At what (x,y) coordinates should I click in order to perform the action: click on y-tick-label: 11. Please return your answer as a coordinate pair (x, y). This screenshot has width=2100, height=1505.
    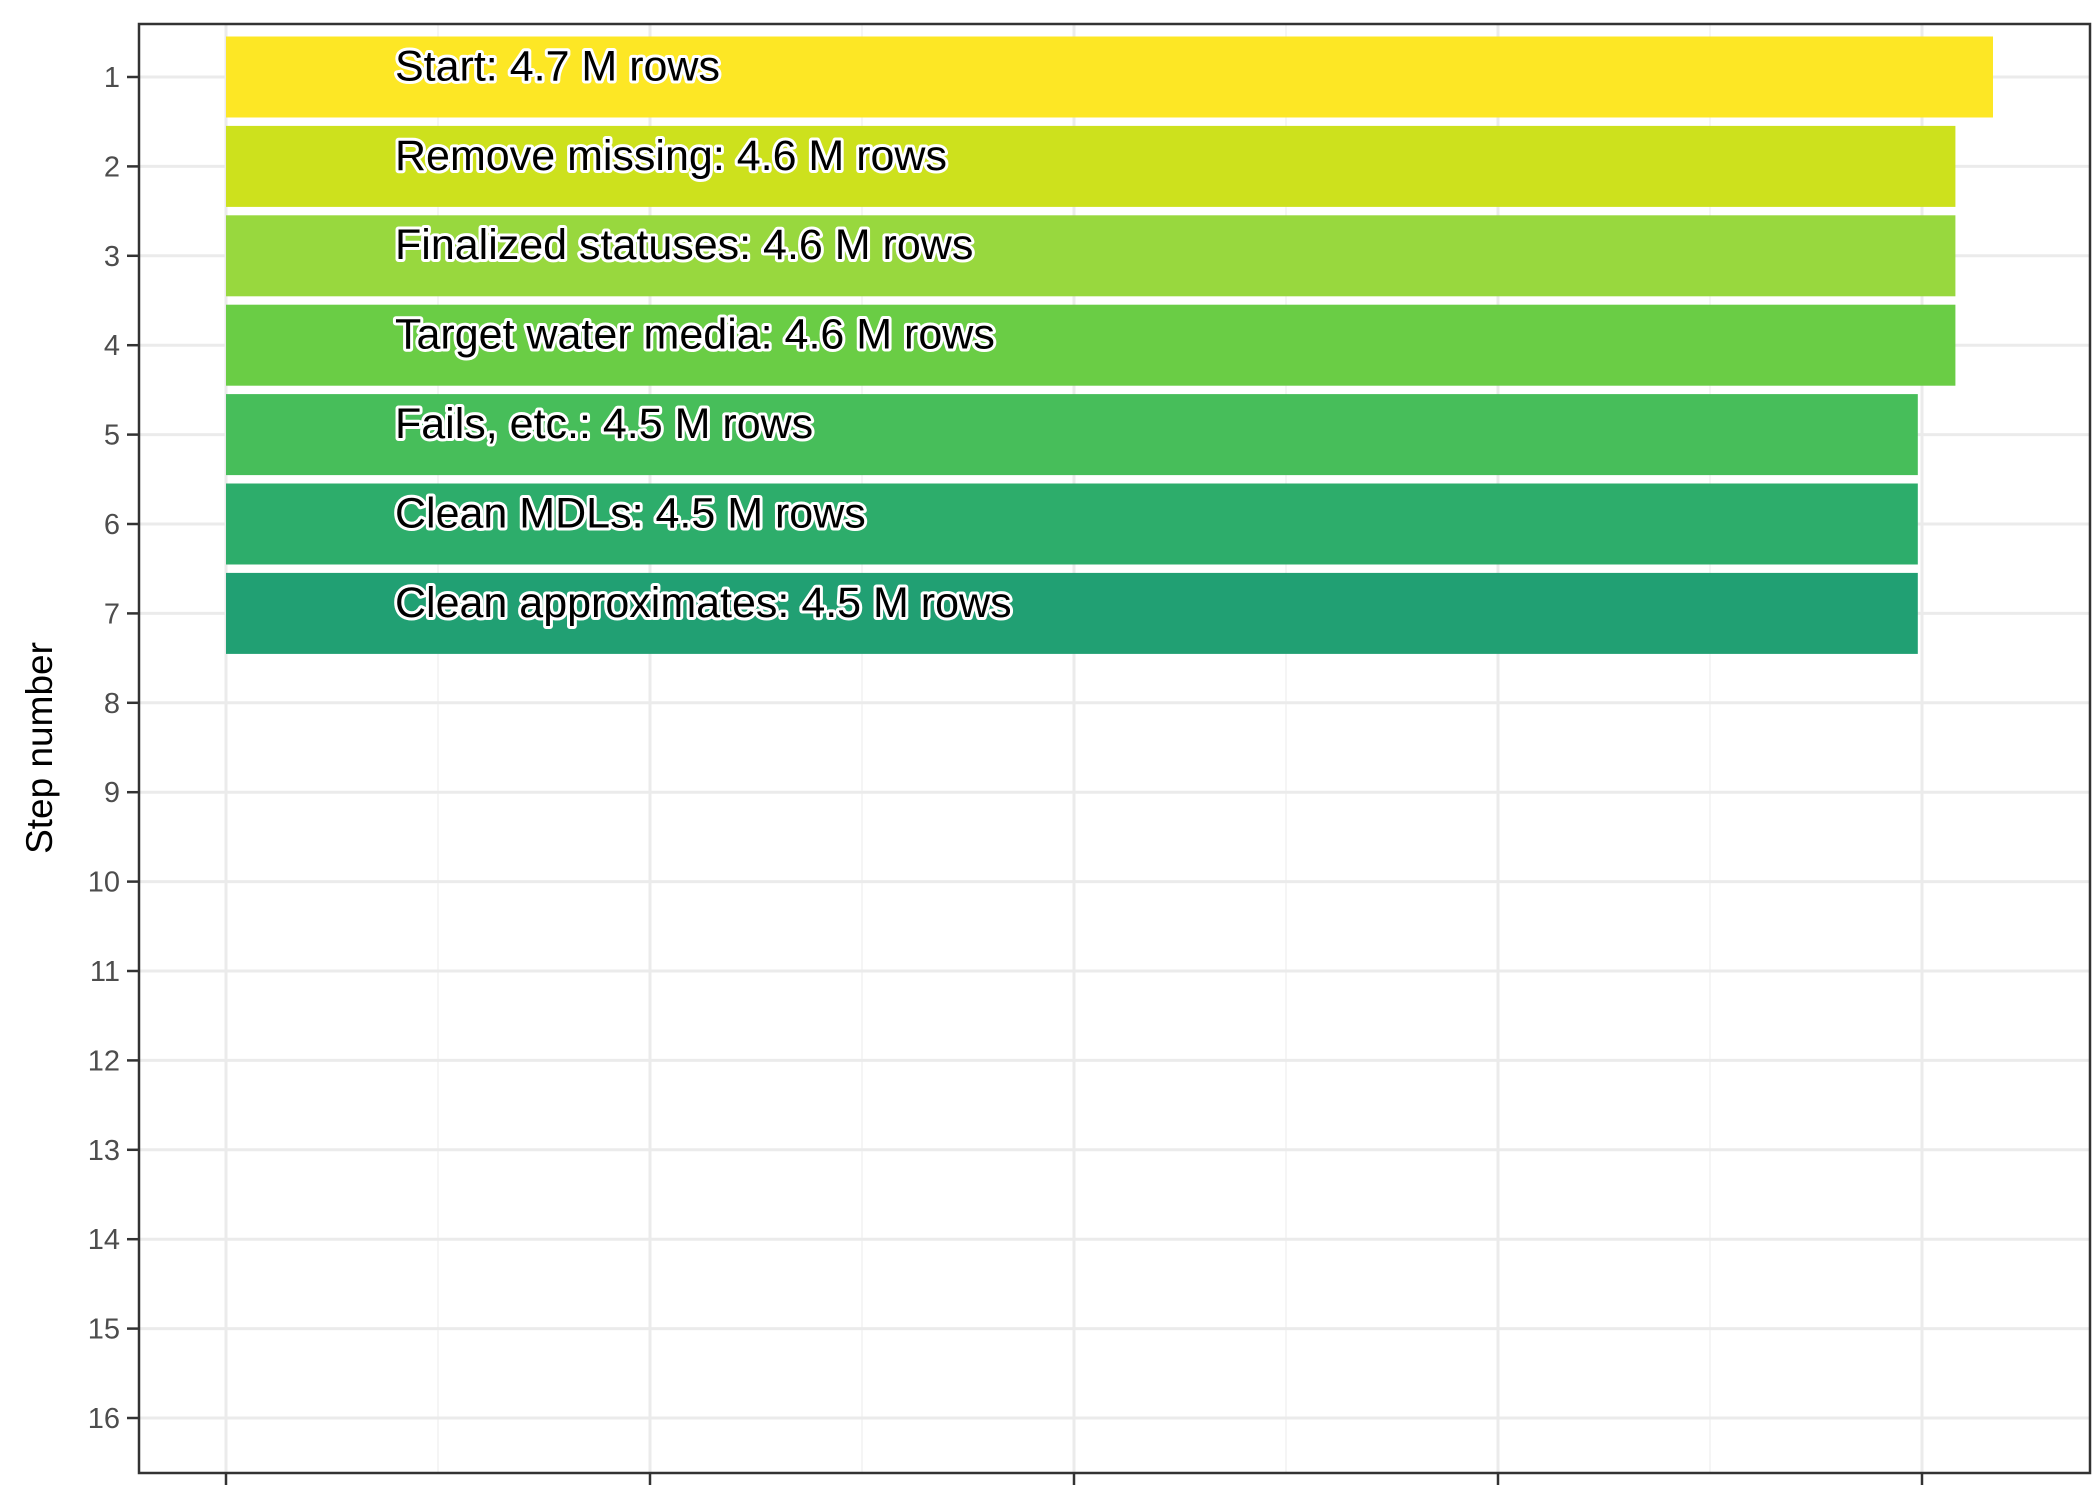
    Looking at the image, I should click on (105, 972).